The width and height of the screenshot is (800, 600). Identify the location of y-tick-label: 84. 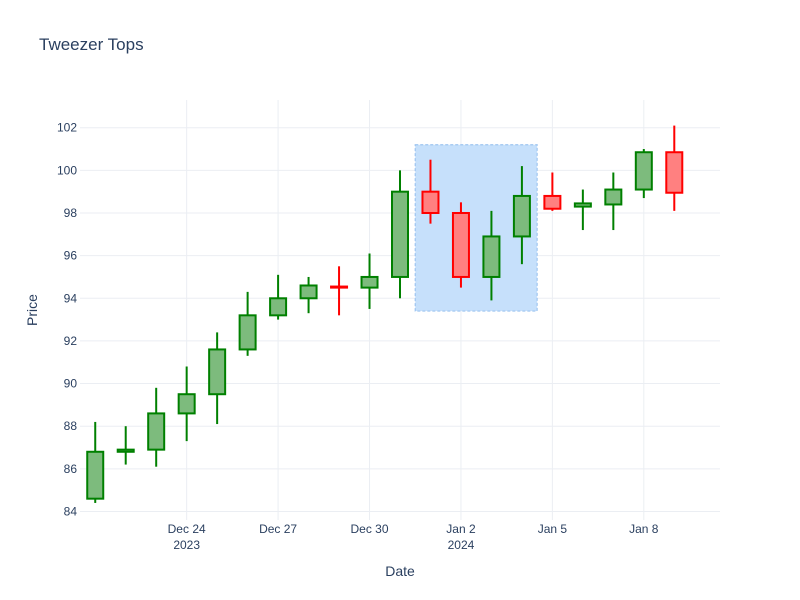
(71, 511).